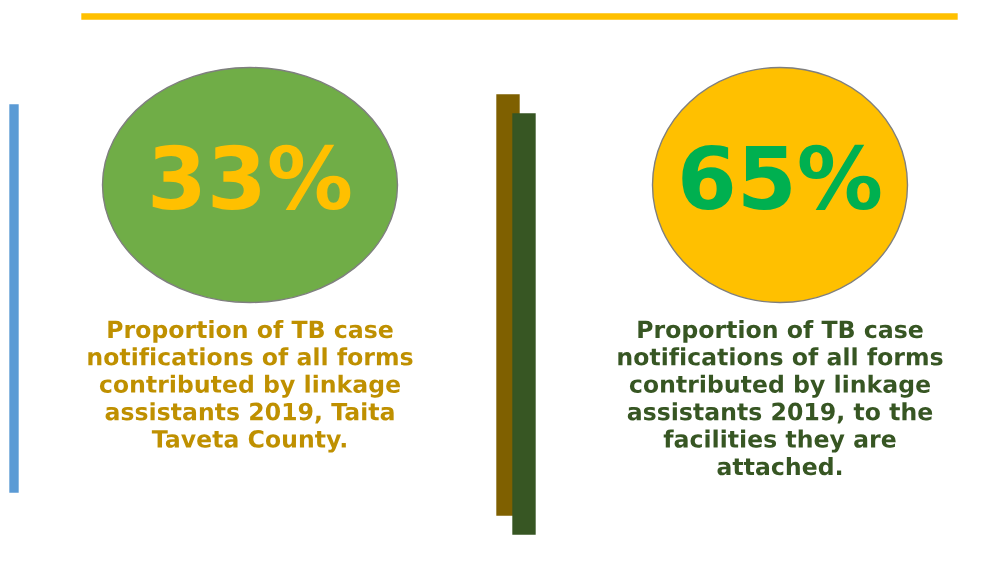 The width and height of the screenshot is (1005, 575). Describe the element at coordinates (781, 177) in the screenshot. I see `data-label: 65%` at that location.